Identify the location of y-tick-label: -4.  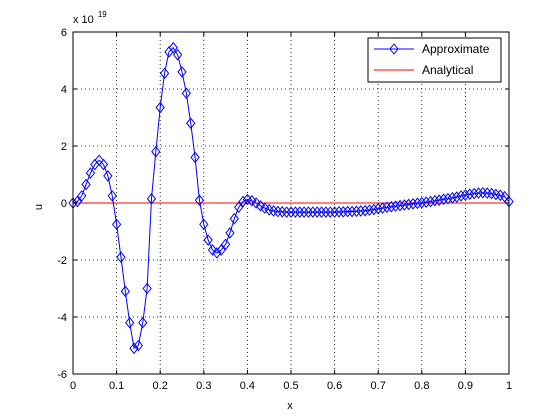
(62, 318).